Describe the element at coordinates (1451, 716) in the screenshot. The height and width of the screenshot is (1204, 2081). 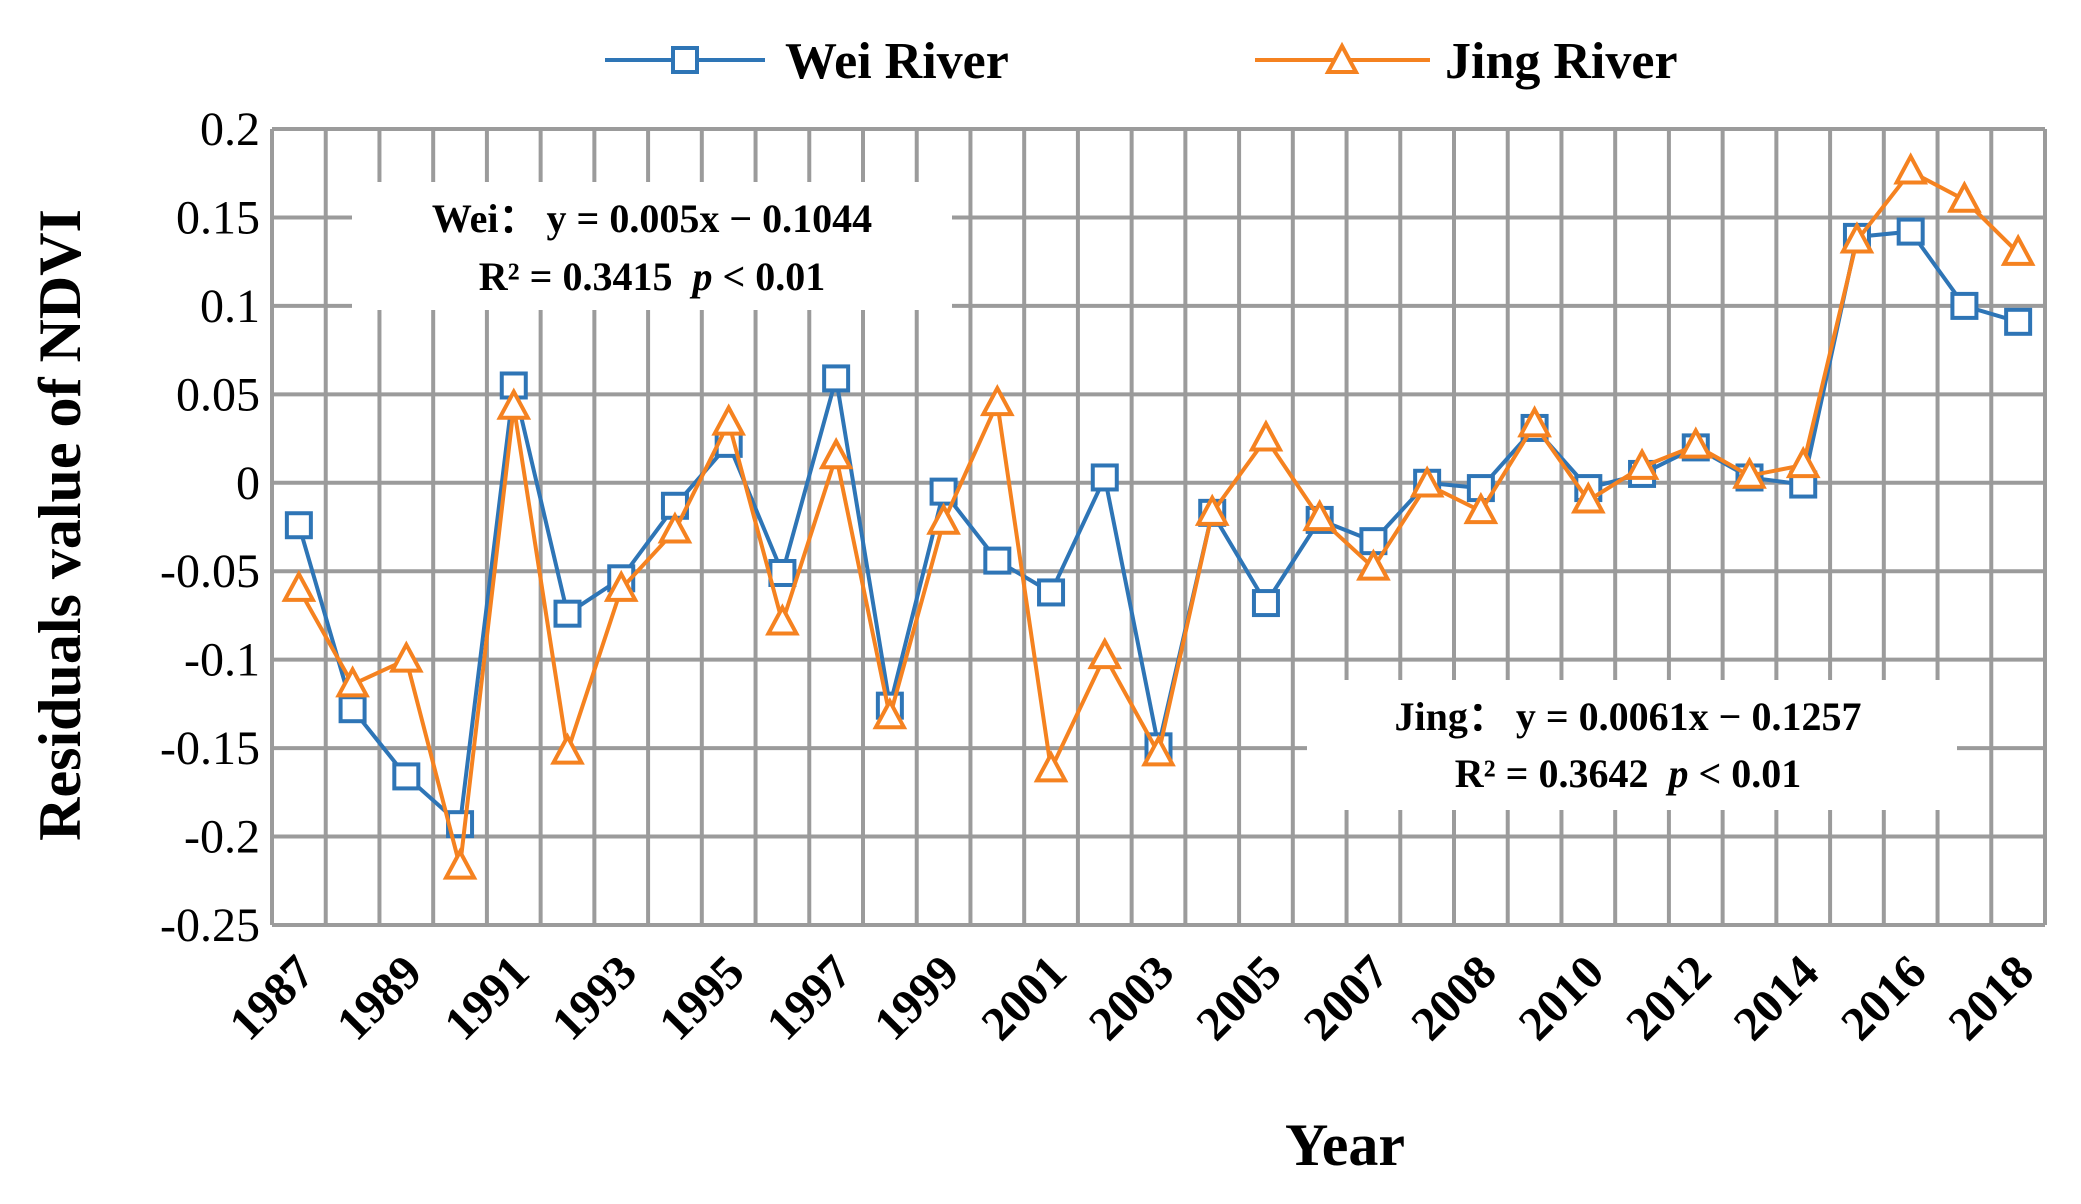
I see `jing-eq-prefix: Jing：` at that location.